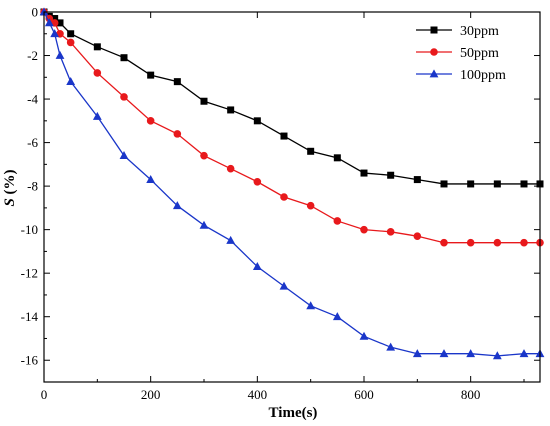 This screenshot has width=550, height=426. I want to click on legend-label-50ppm: 50ppm, so click(479, 53).